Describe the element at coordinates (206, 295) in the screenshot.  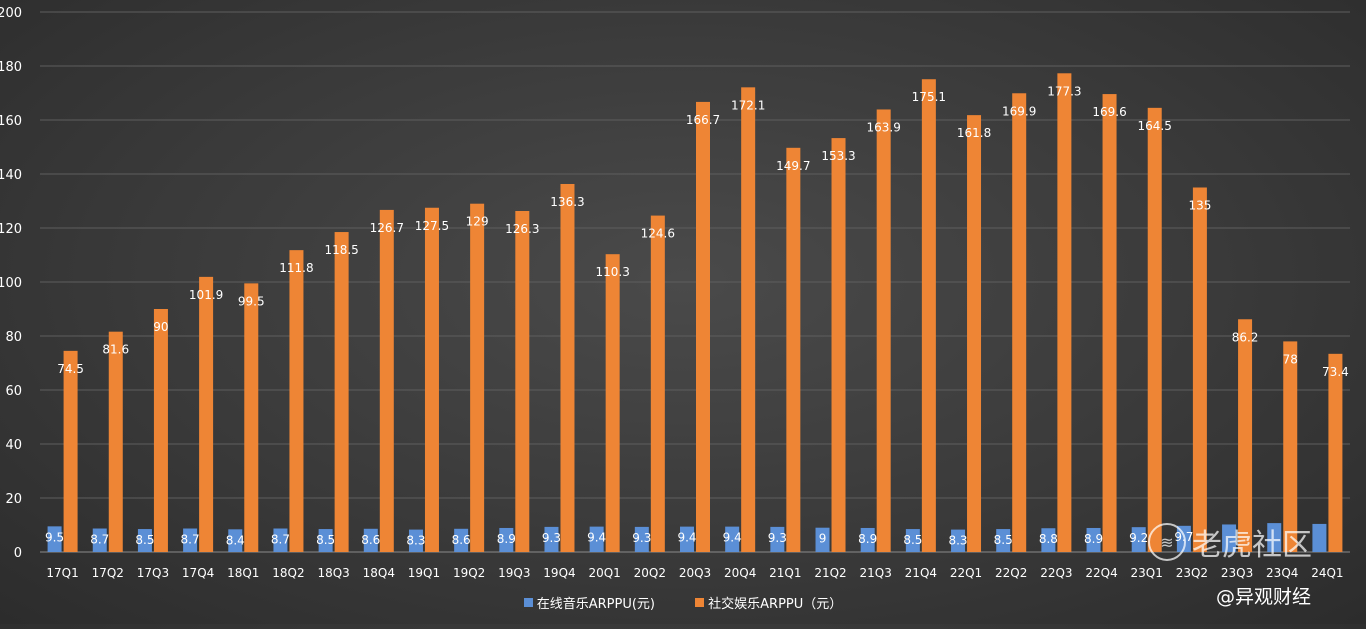
I see `data-label-social: 101.9` at that location.